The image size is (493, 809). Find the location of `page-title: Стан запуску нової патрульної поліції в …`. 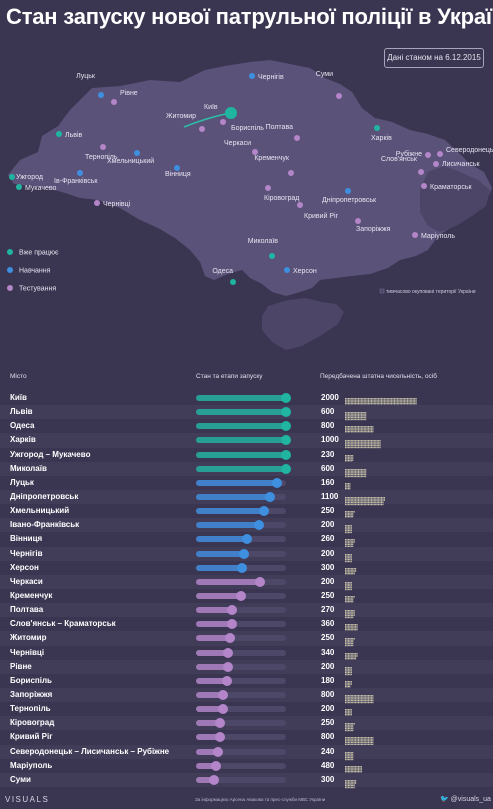

page-title: Стан запуску нової патрульної поліції в … is located at coordinates (249, 16).